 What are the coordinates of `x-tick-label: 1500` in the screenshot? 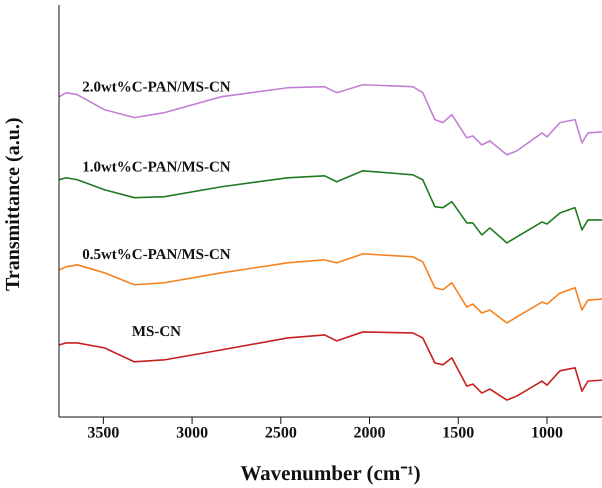 It's located at (458, 433).